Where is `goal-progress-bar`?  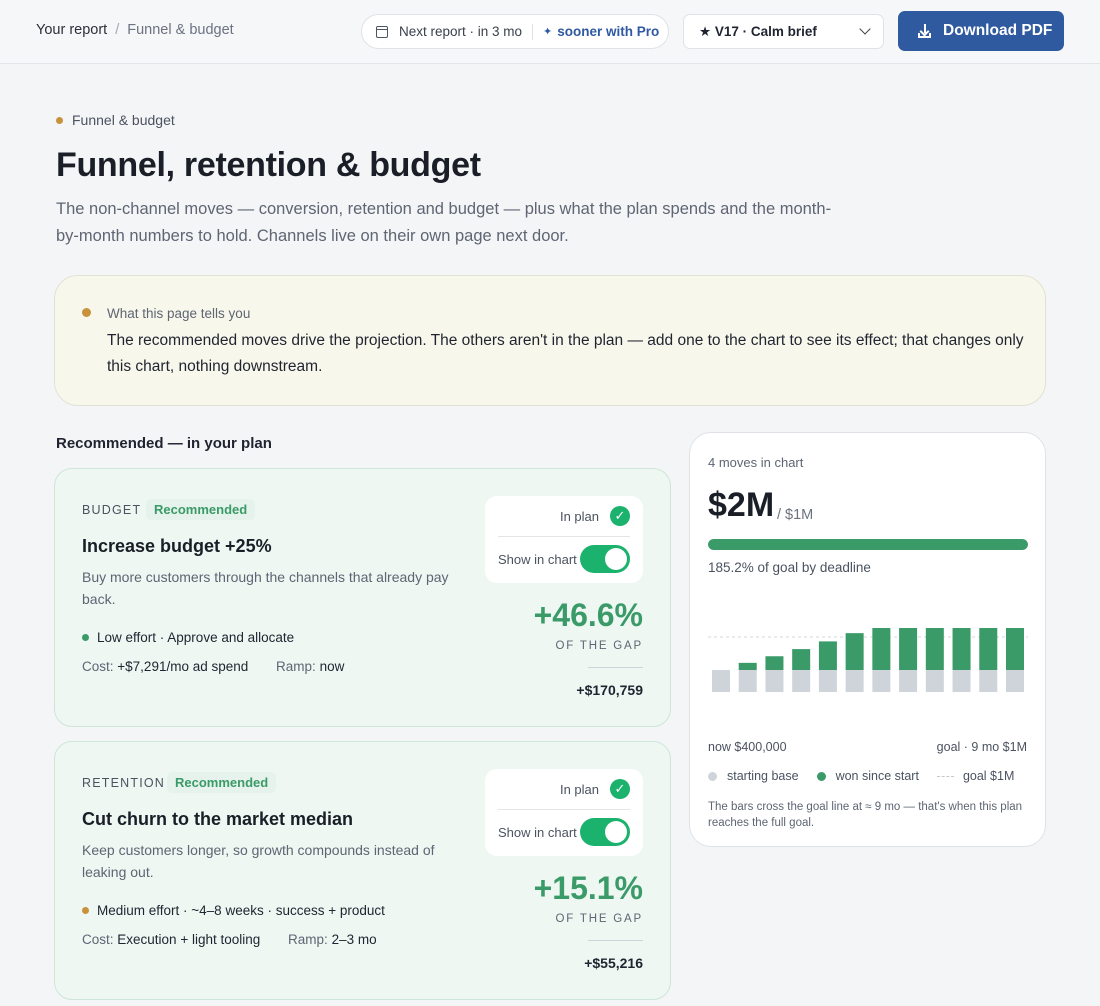
goal-progress-bar is located at coordinates (868, 544).